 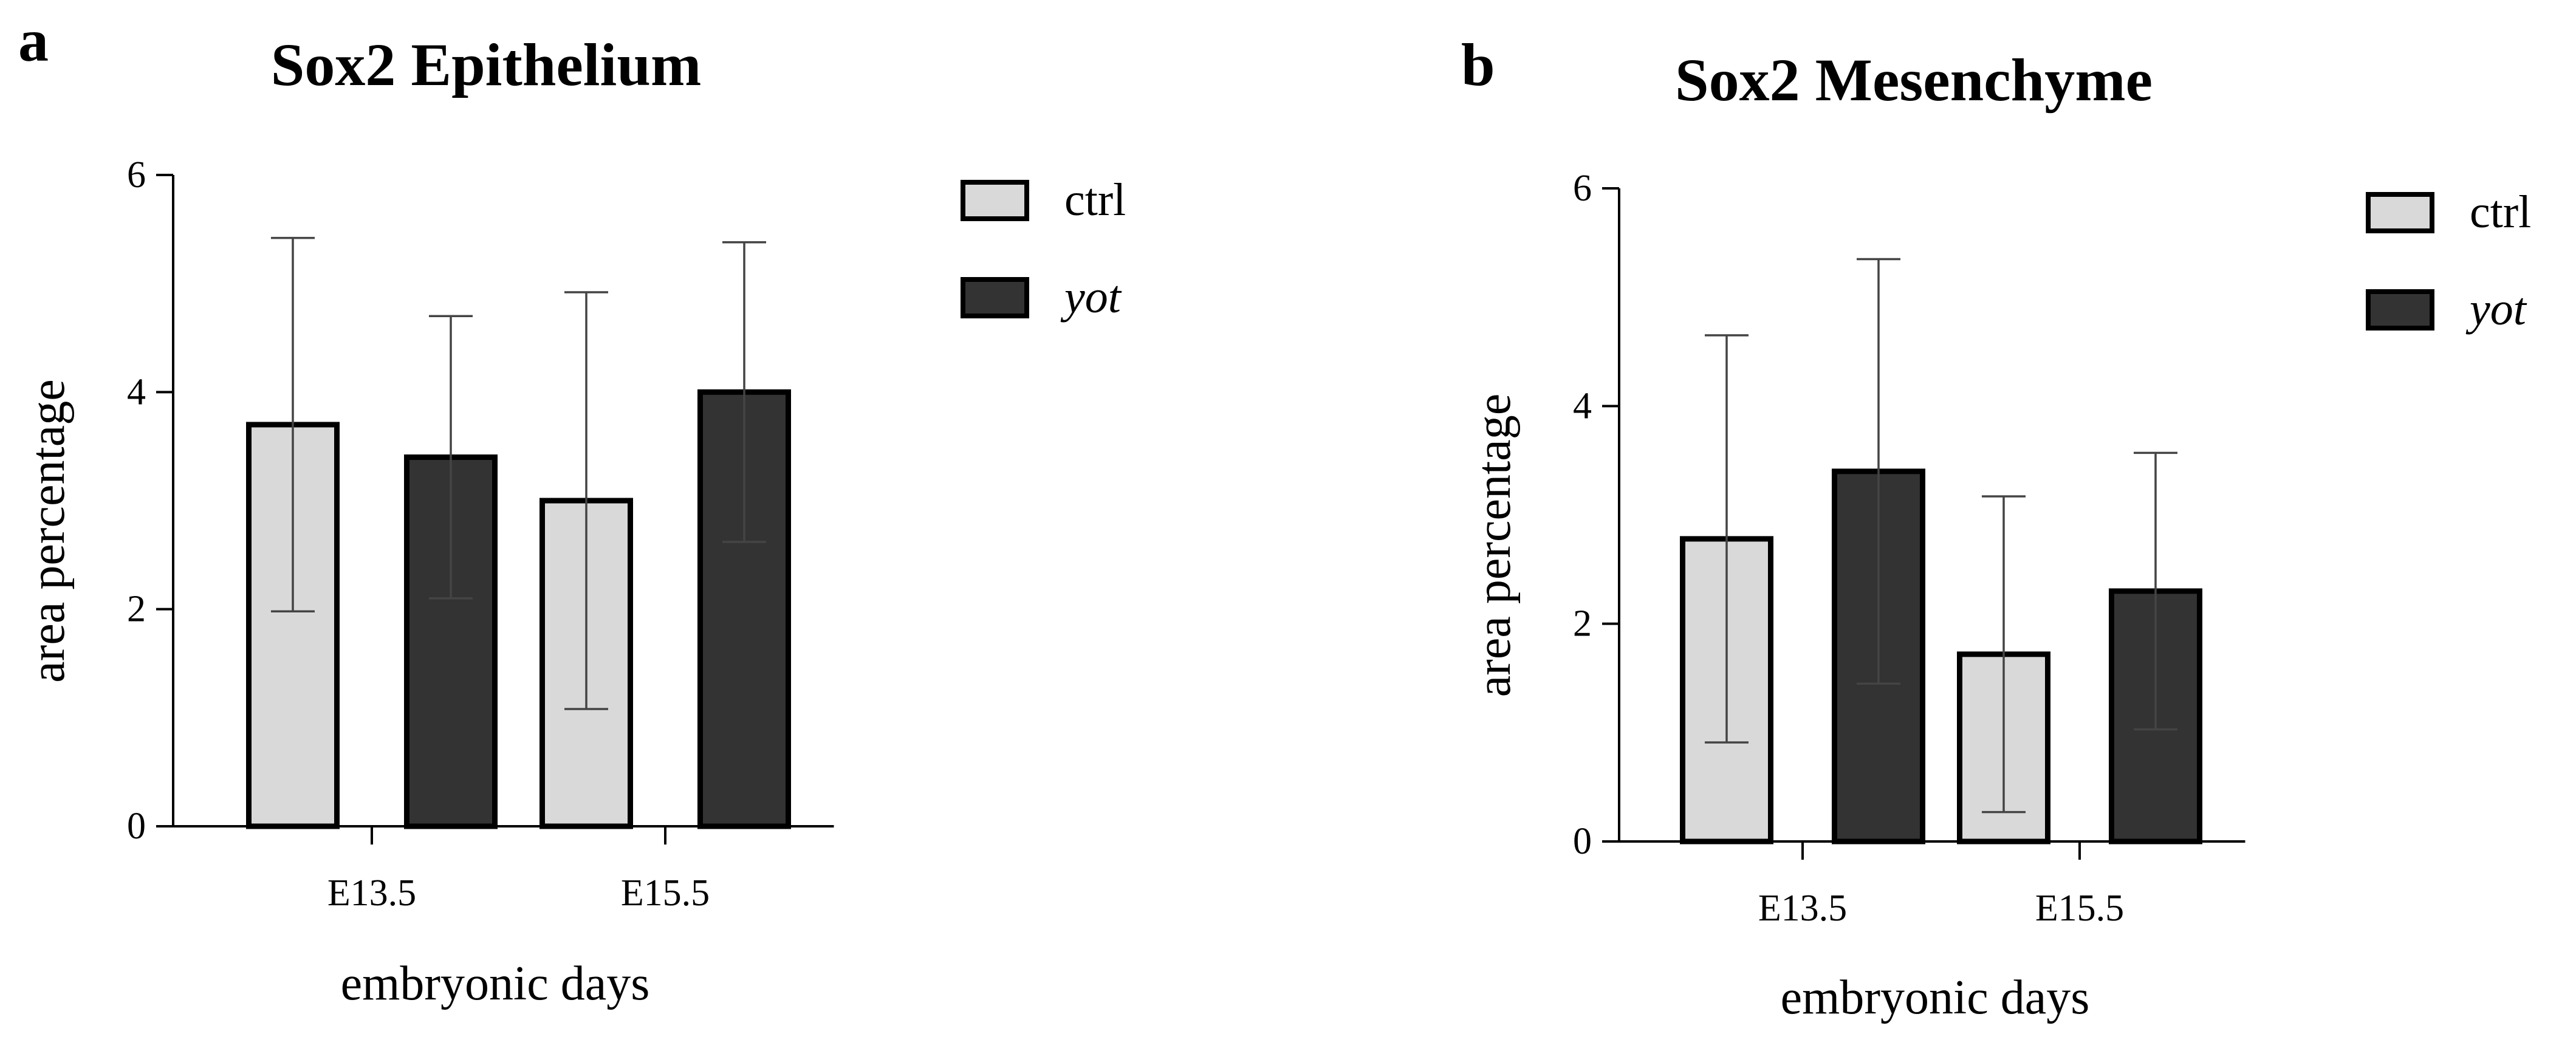 I want to click on chart-title: Sox2 Mesenchyme, so click(x=1914, y=80).